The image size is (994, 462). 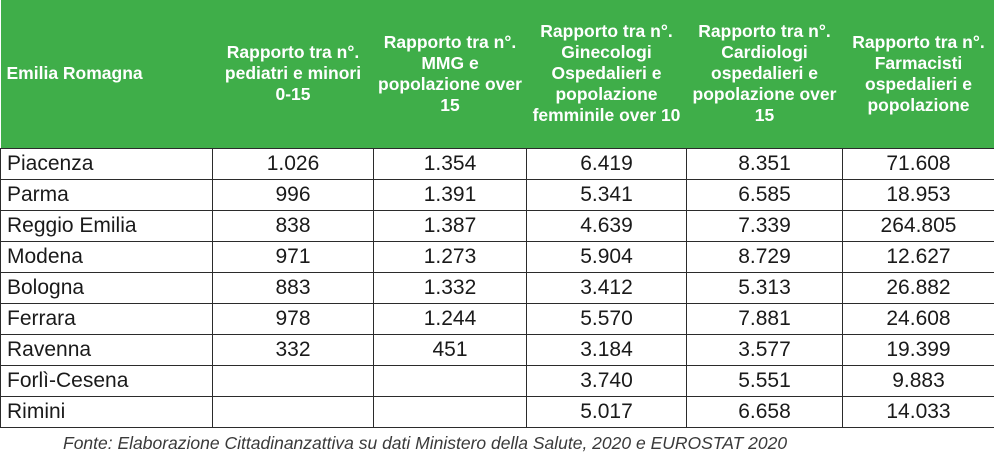 I want to click on table-row: Rimini 5.017 6.658 14.033, so click(x=497, y=411).